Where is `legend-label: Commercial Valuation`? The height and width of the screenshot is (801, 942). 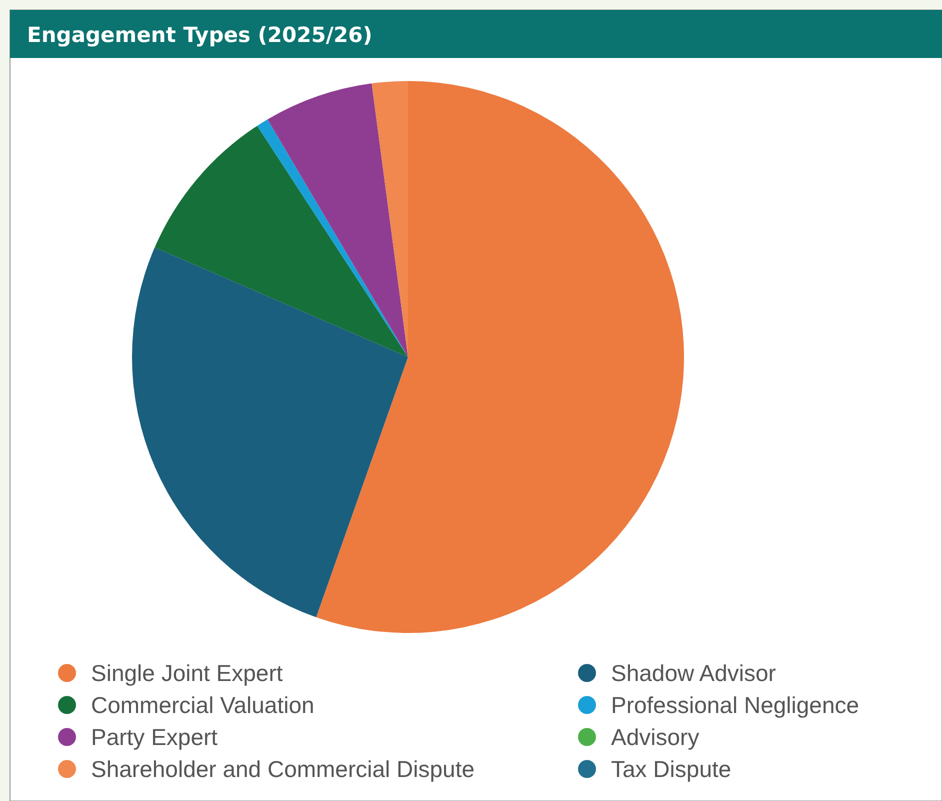 legend-label: Commercial Valuation is located at coordinates (202, 705).